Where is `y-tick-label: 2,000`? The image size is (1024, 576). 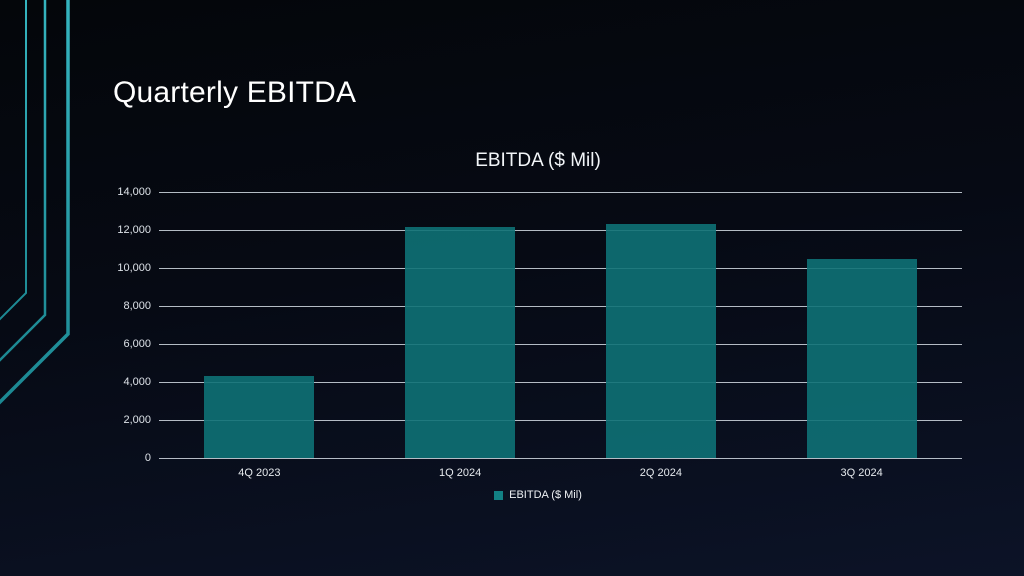 y-tick-label: 2,000 is located at coordinates (137, 419).